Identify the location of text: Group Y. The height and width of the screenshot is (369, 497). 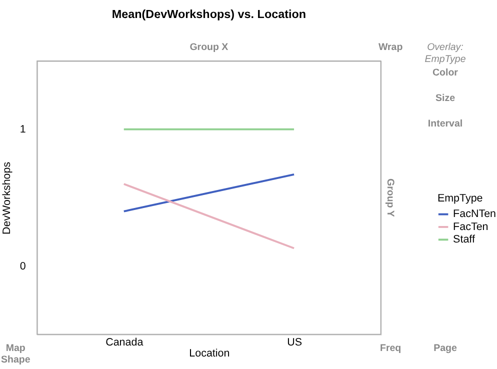
(390, 198).